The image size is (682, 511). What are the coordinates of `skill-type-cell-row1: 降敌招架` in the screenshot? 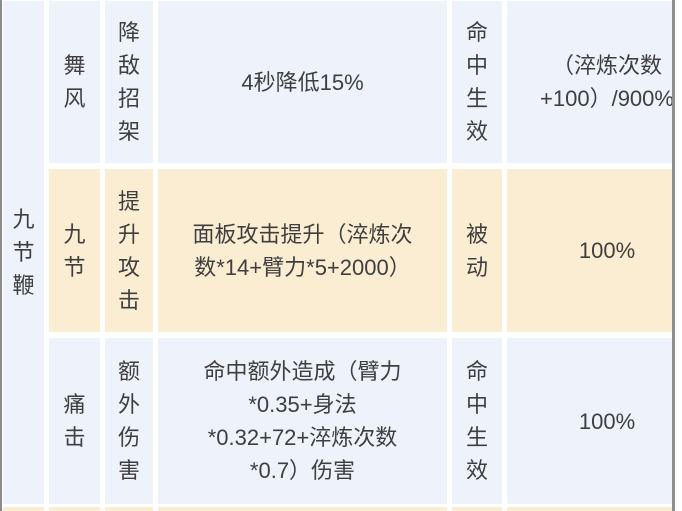 It's located at (129, 82).